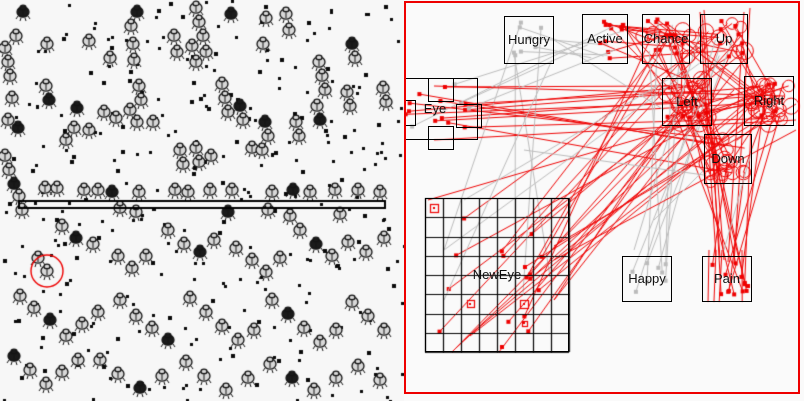  I want to click on brain-node-hungry, so click(529, 40).